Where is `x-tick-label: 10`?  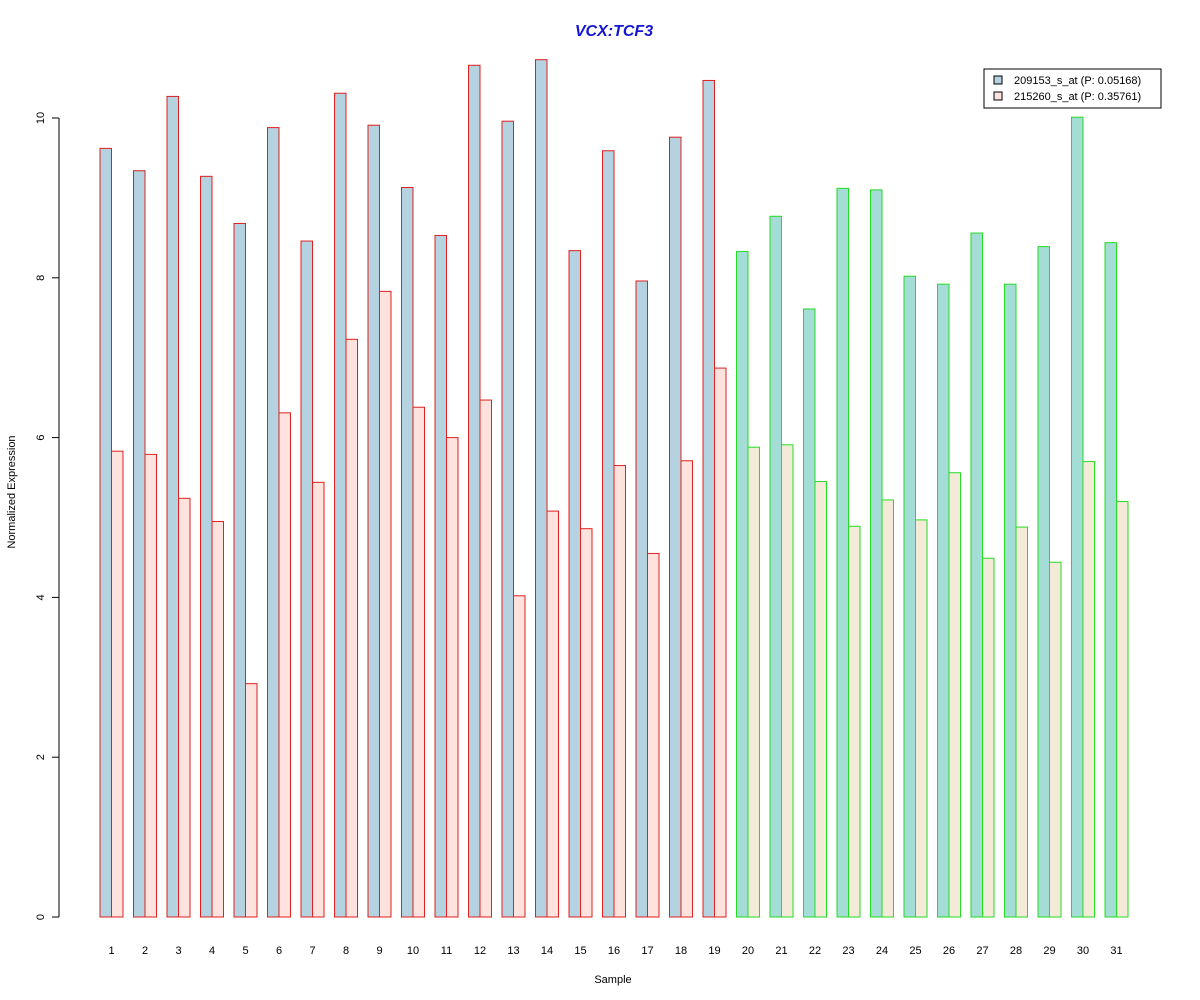
x-tick-label: 10 is located at coordinates (413, 951).